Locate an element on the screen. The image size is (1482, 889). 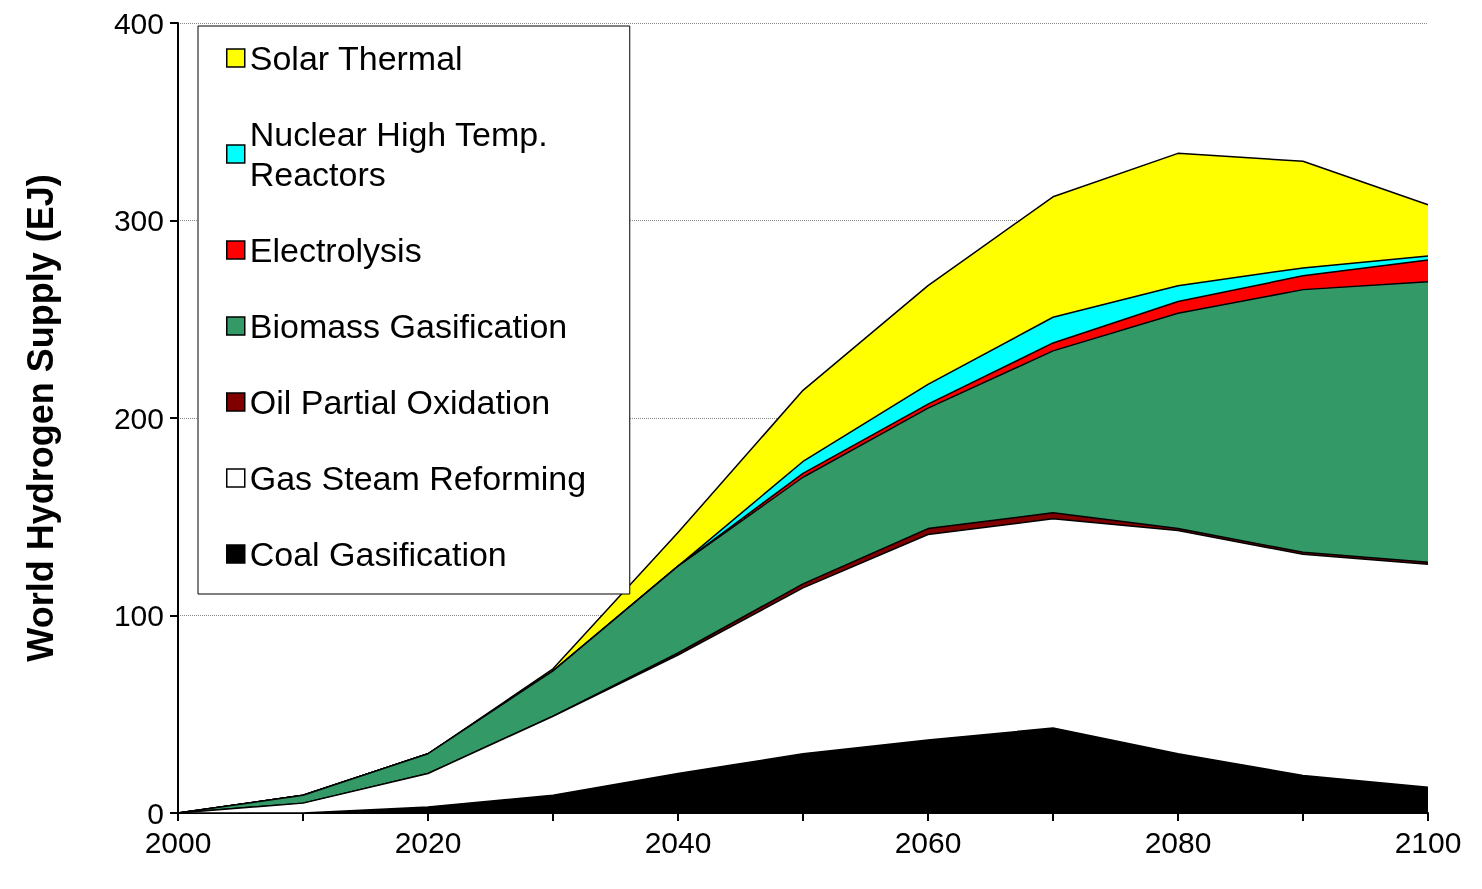
legend-label: Electrolysis is located at coordinates (335, 250).